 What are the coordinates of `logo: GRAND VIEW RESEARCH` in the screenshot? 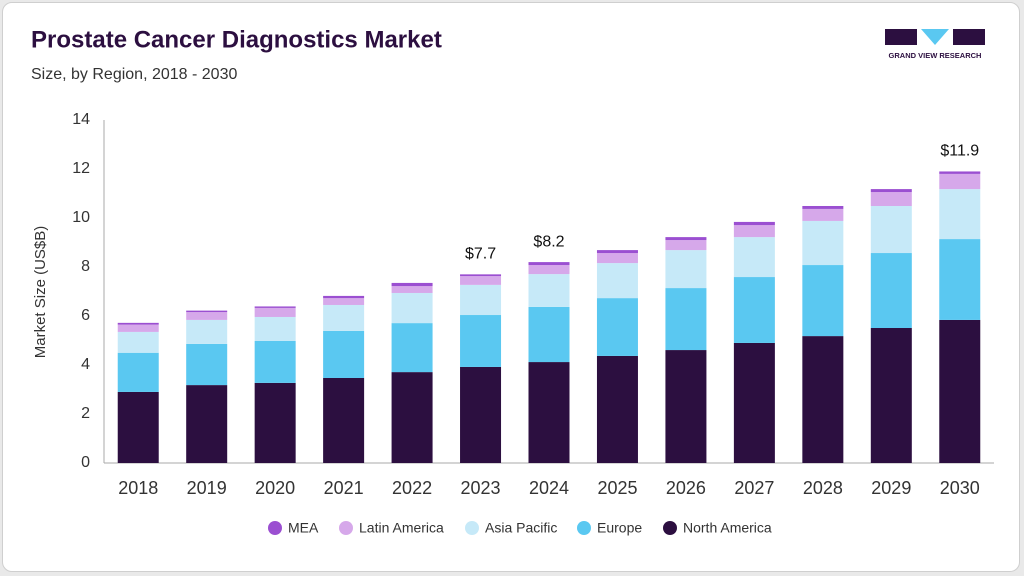 It's located at (935, 44).